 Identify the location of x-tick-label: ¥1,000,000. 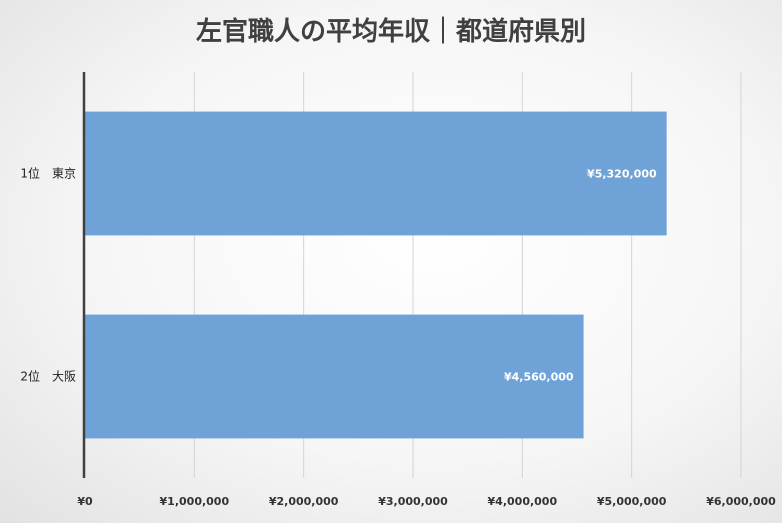
(195, 501).